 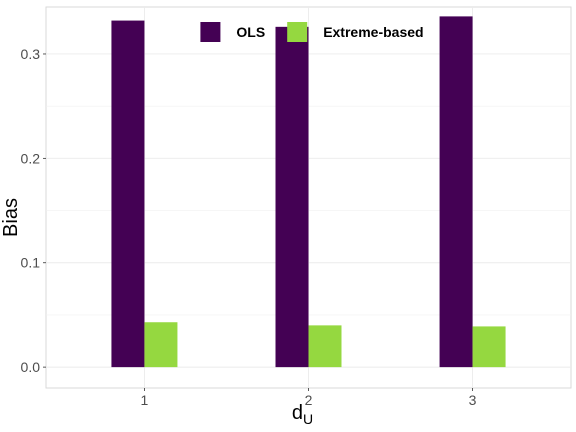 I want to click on legend-label: Extreme-based, so click(x=373, y=32).